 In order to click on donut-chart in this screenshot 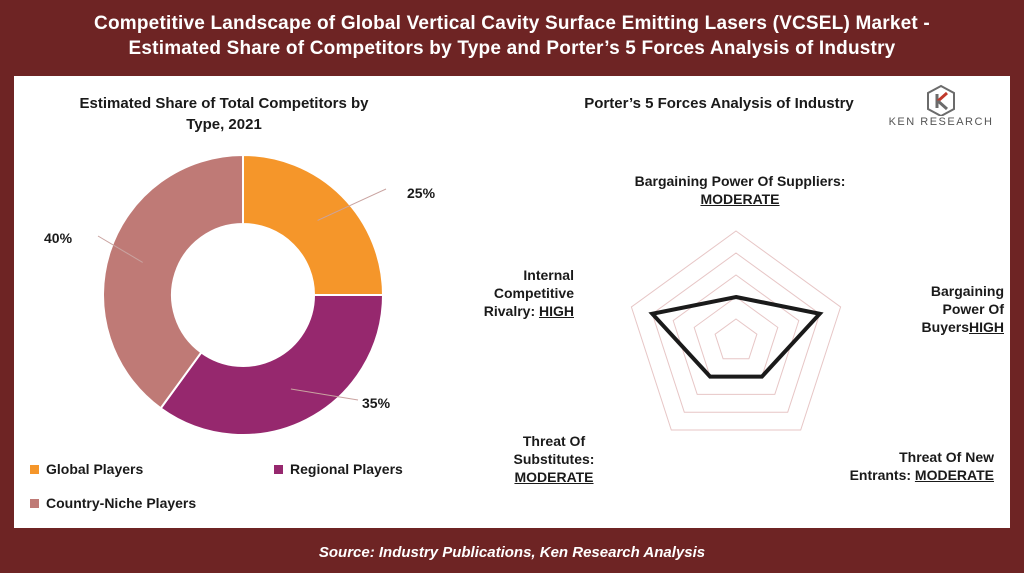, I will do `click(242, 294)`.